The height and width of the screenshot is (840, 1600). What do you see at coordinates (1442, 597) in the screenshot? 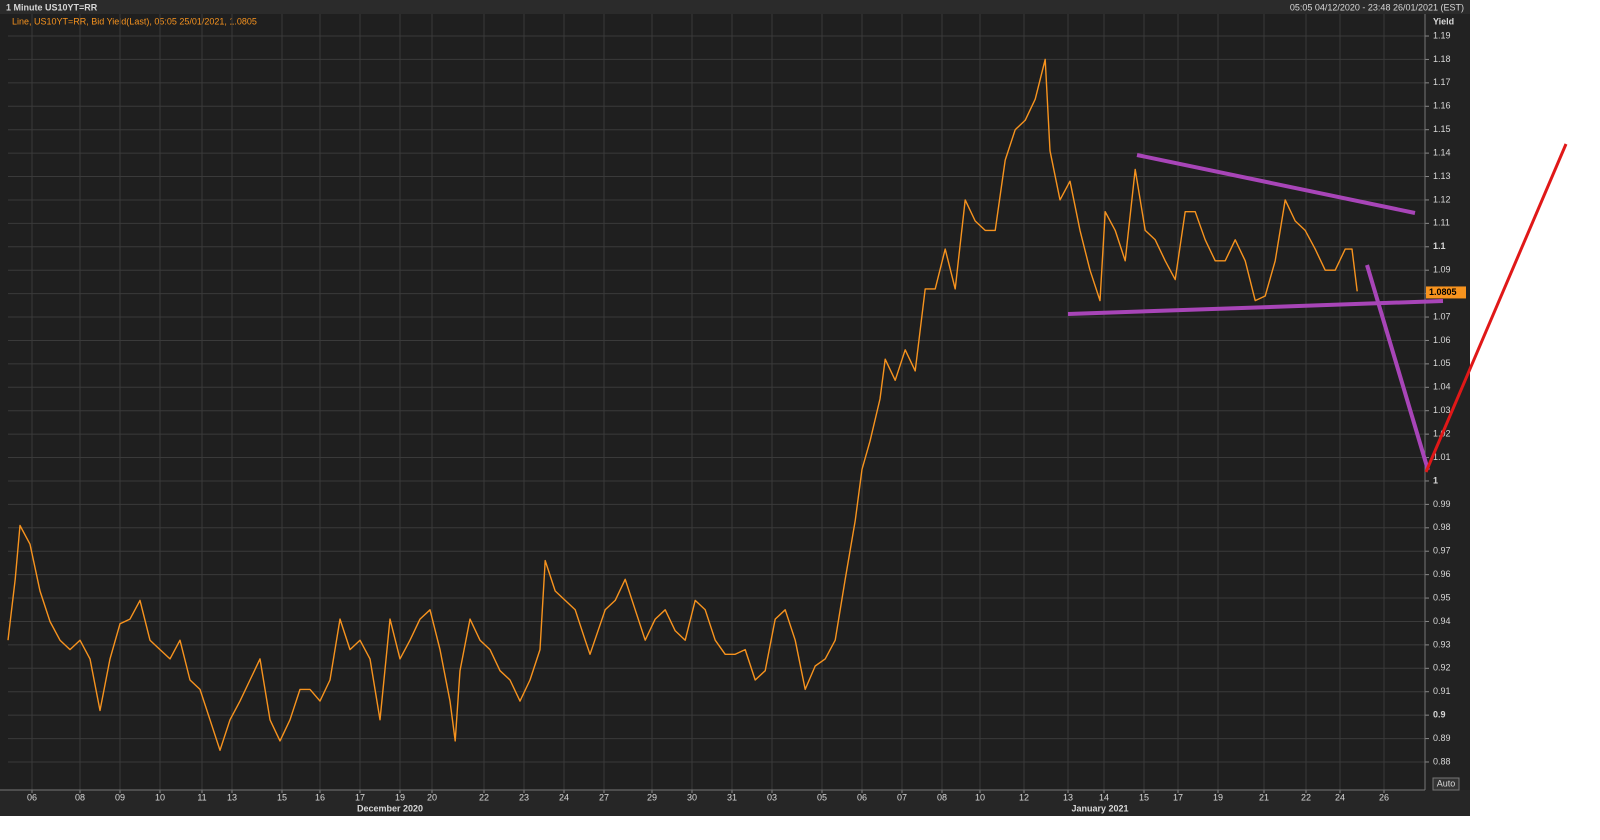
I see `y-tick-label: 0.95` at bounding box center [1442, 597].